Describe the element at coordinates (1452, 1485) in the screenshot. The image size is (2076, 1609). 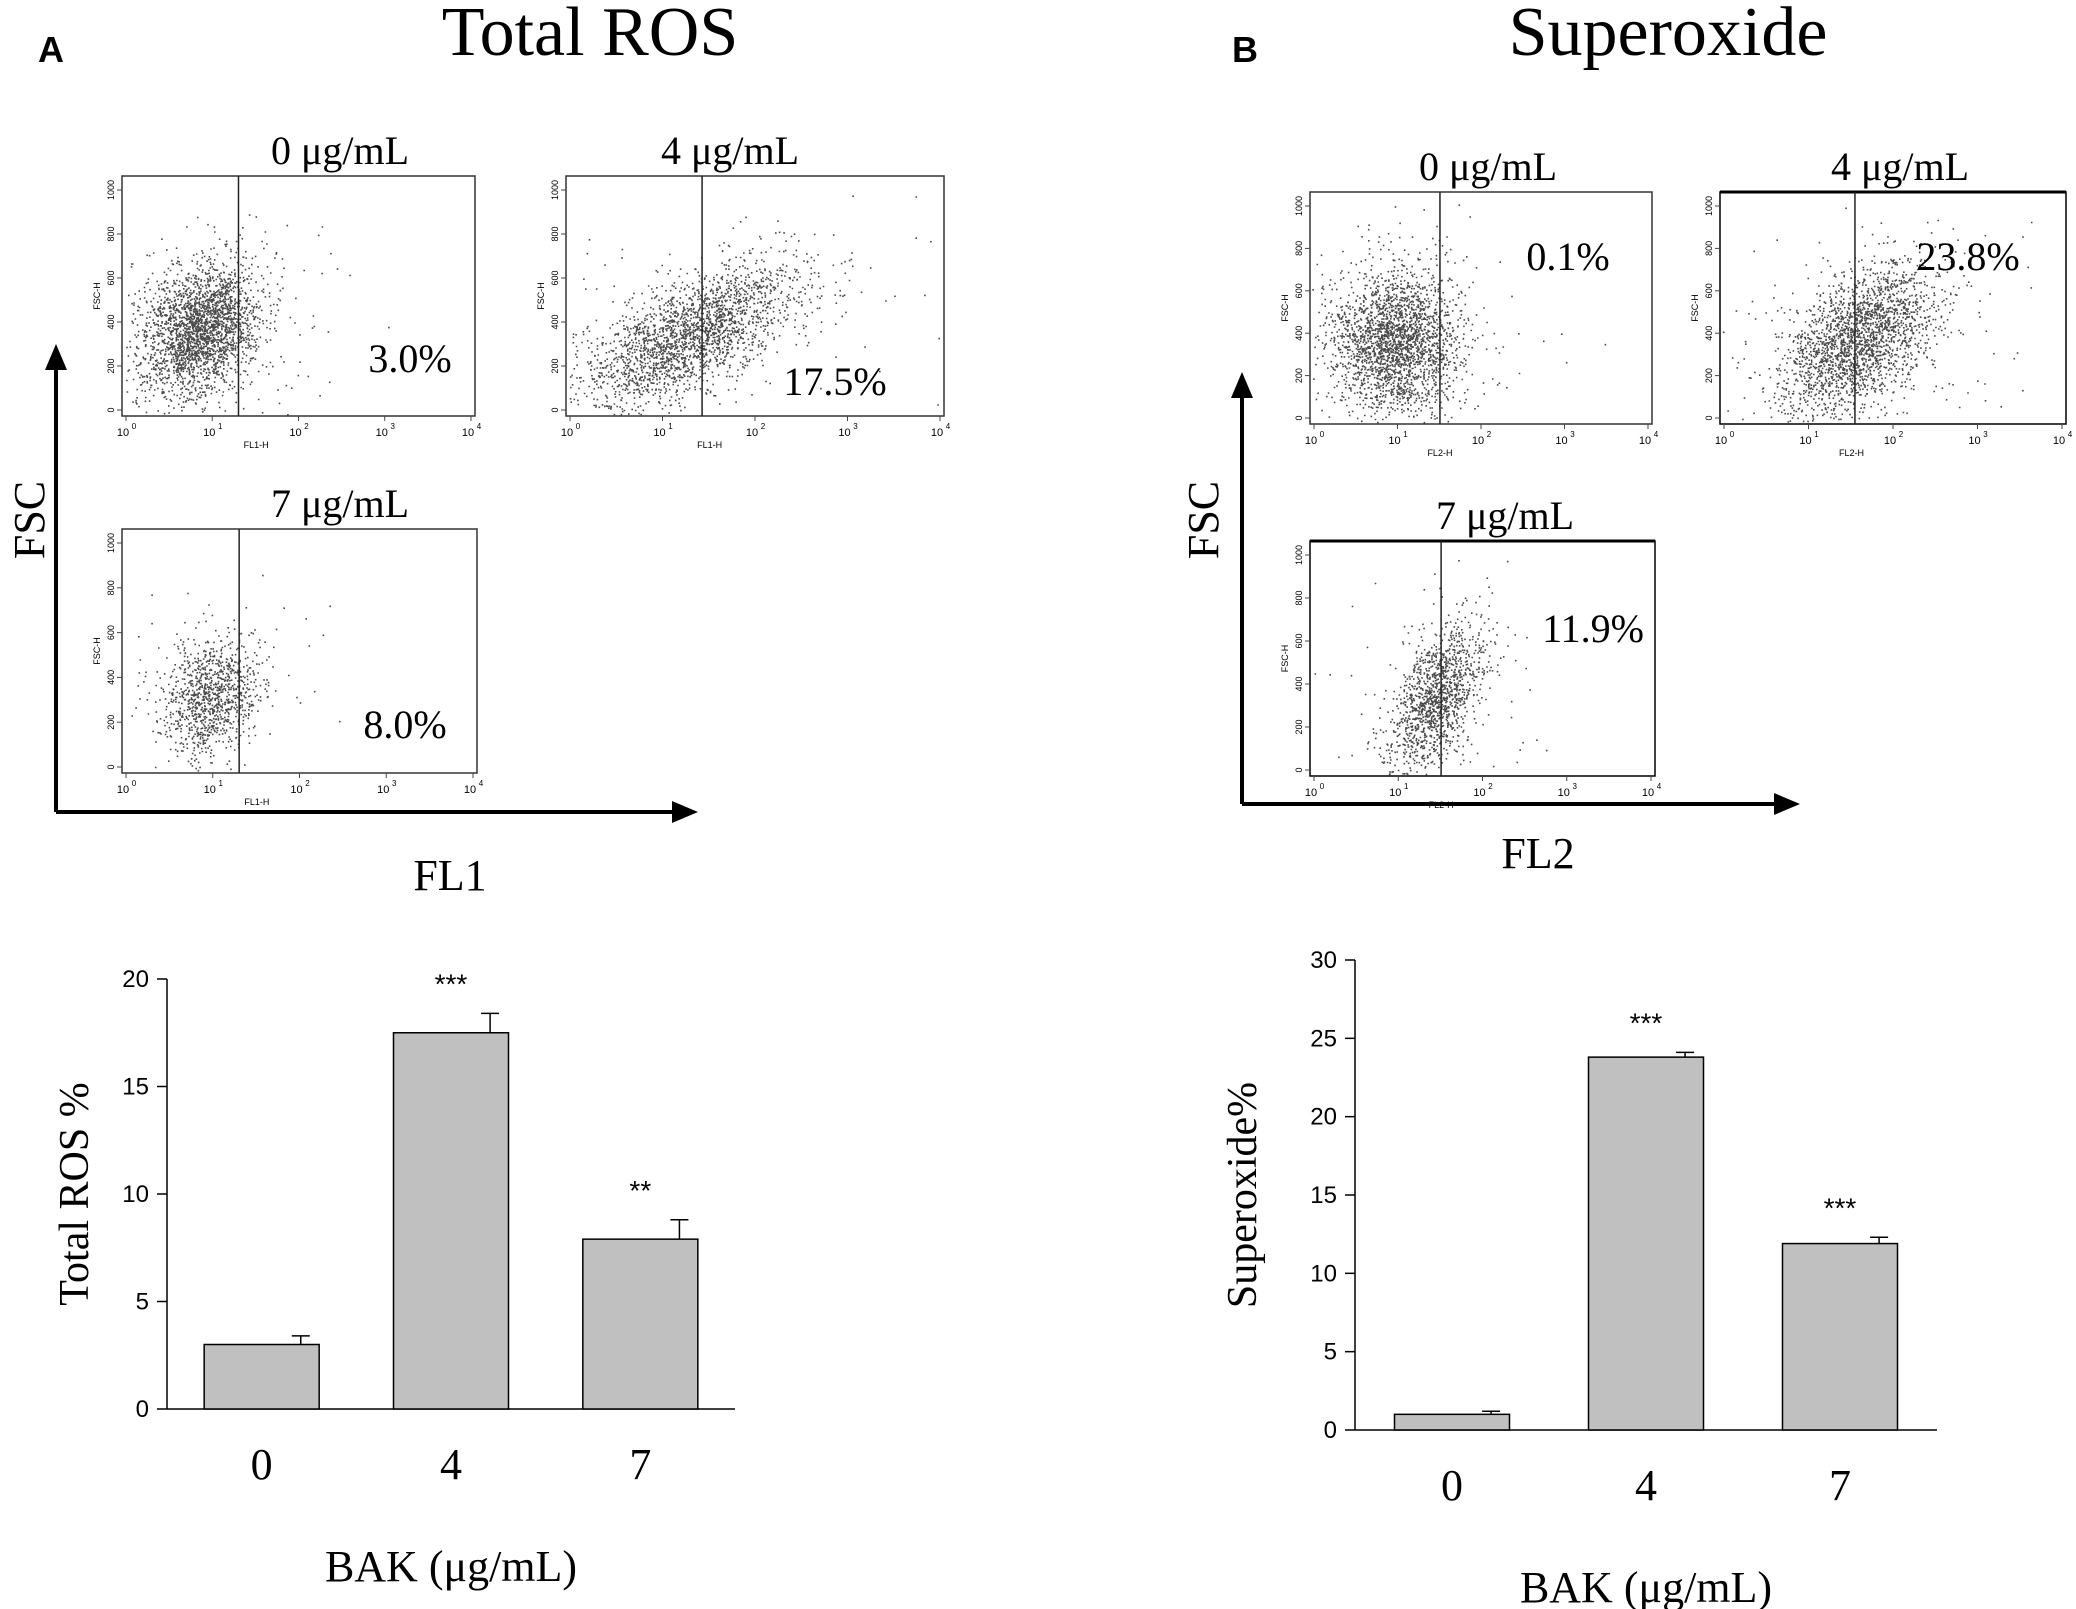
I see `category-label: 0` at that location.